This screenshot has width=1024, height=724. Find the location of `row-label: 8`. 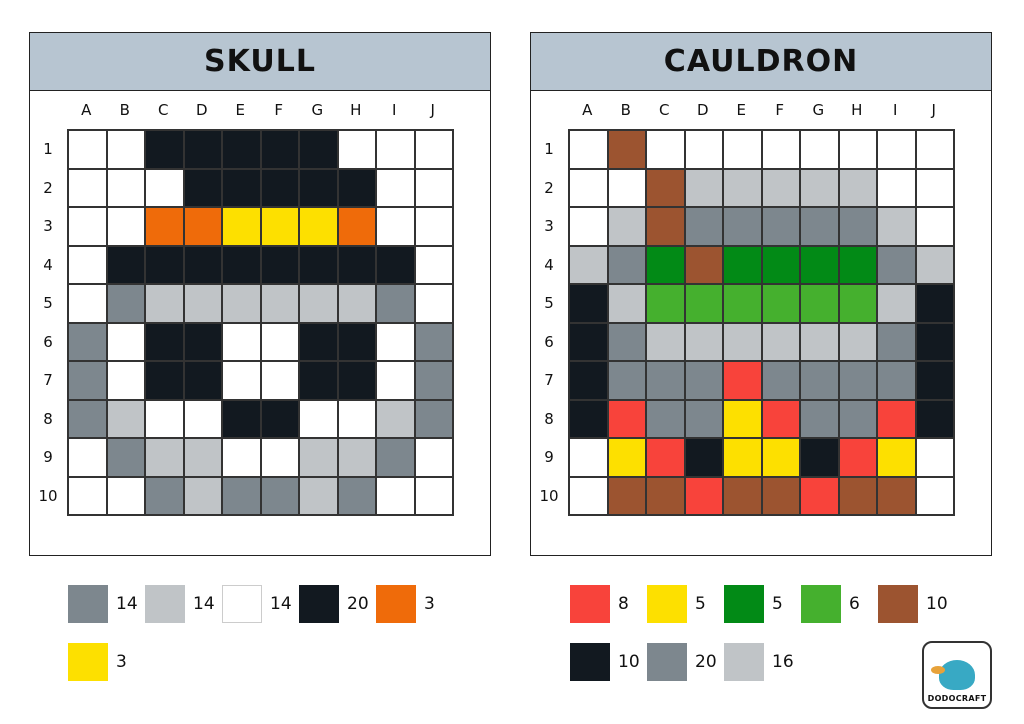

row-label: 8 is located at coordinates (48, 418).